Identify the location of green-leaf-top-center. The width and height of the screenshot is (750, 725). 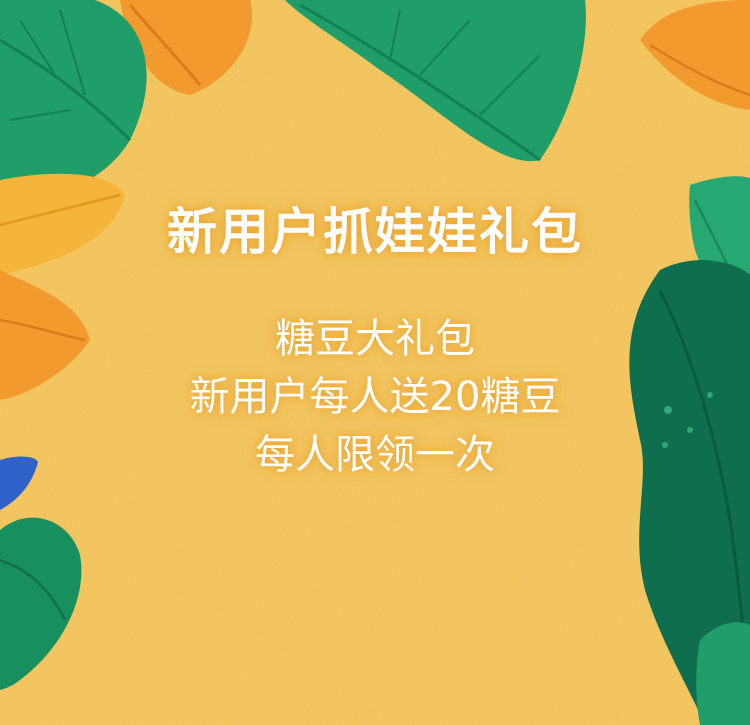
(435, 81).